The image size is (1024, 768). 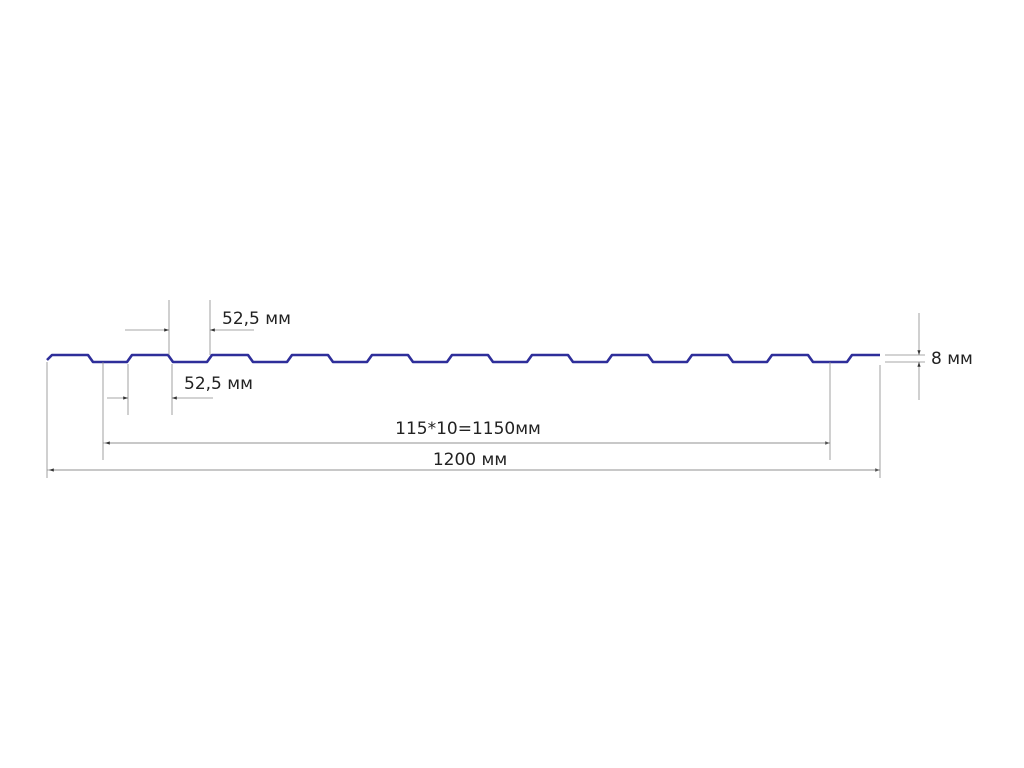 What do you see at coordinates (470, 460) in the screenshot?
I see `total-width-label: 1200 мм` at bounding box center [470, 460].